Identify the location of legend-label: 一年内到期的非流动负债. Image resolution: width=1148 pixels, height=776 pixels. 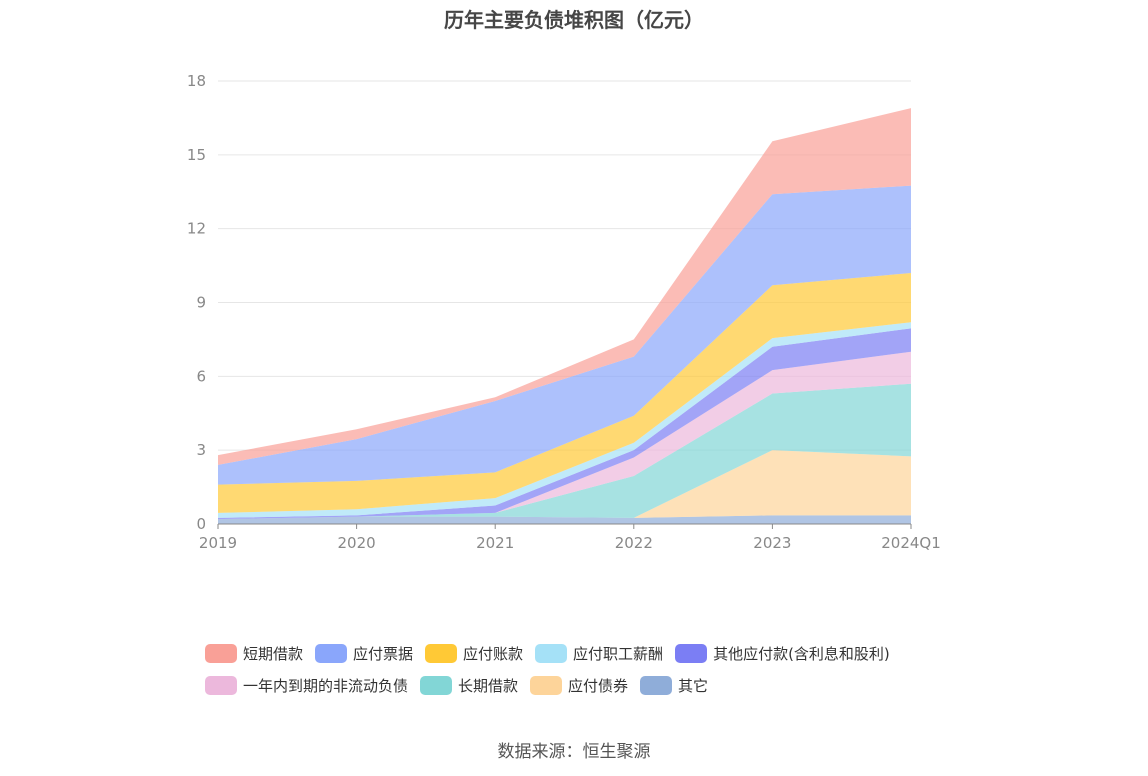
(326, 685).